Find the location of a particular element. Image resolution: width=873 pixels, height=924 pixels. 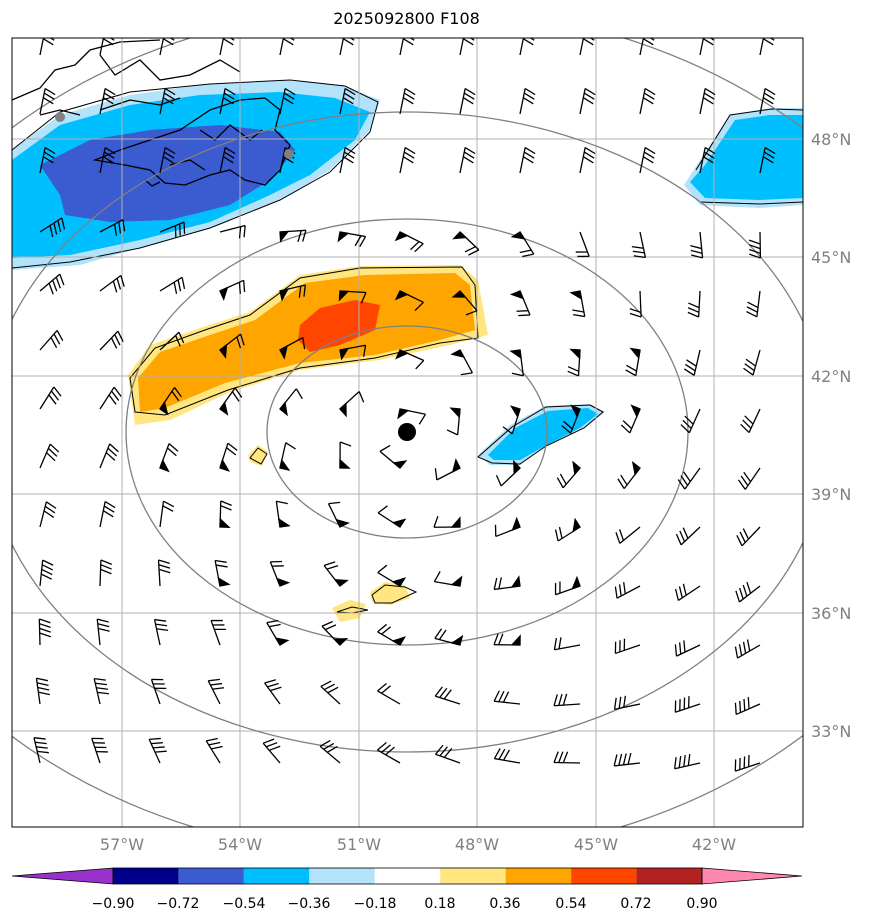

latitude-labels: 48°N 45°N 42°N 39°N 36°N 33°N is located at coordinates (831, 435).